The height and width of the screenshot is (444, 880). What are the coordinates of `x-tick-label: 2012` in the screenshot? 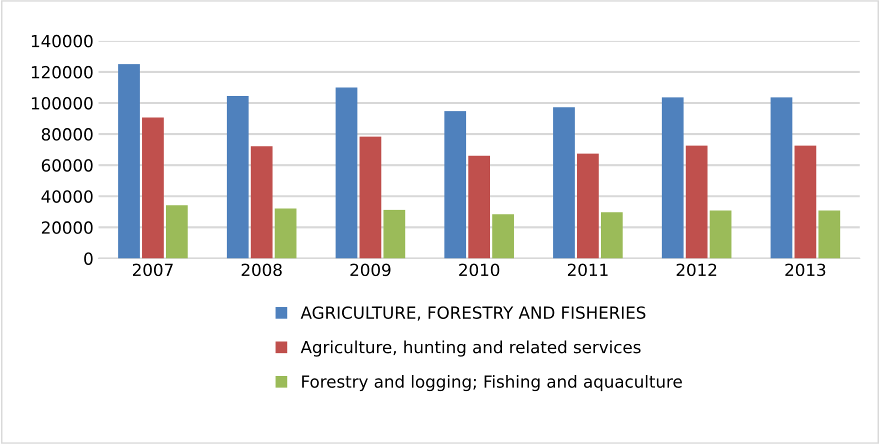 It's located at (696, 270).